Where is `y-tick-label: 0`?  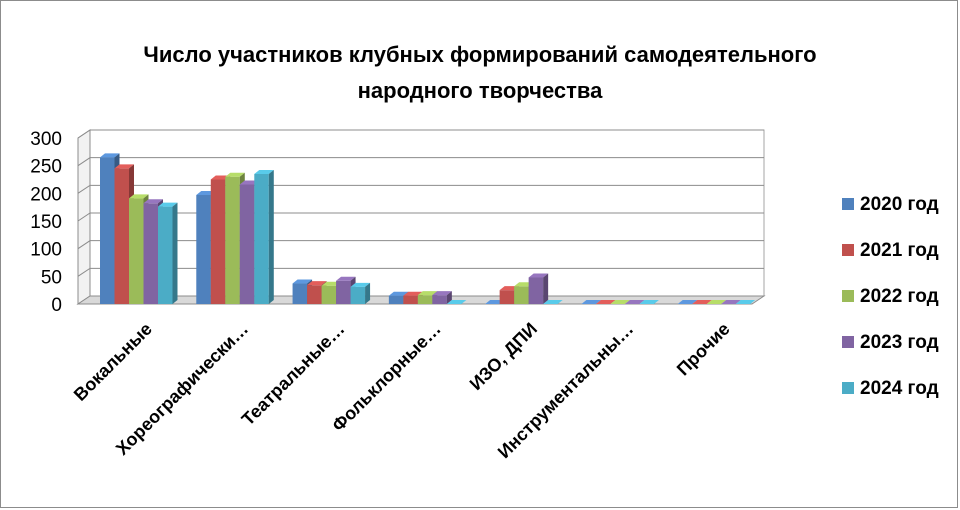
y-tick-label: 0 is located at coordinates (56, 305).